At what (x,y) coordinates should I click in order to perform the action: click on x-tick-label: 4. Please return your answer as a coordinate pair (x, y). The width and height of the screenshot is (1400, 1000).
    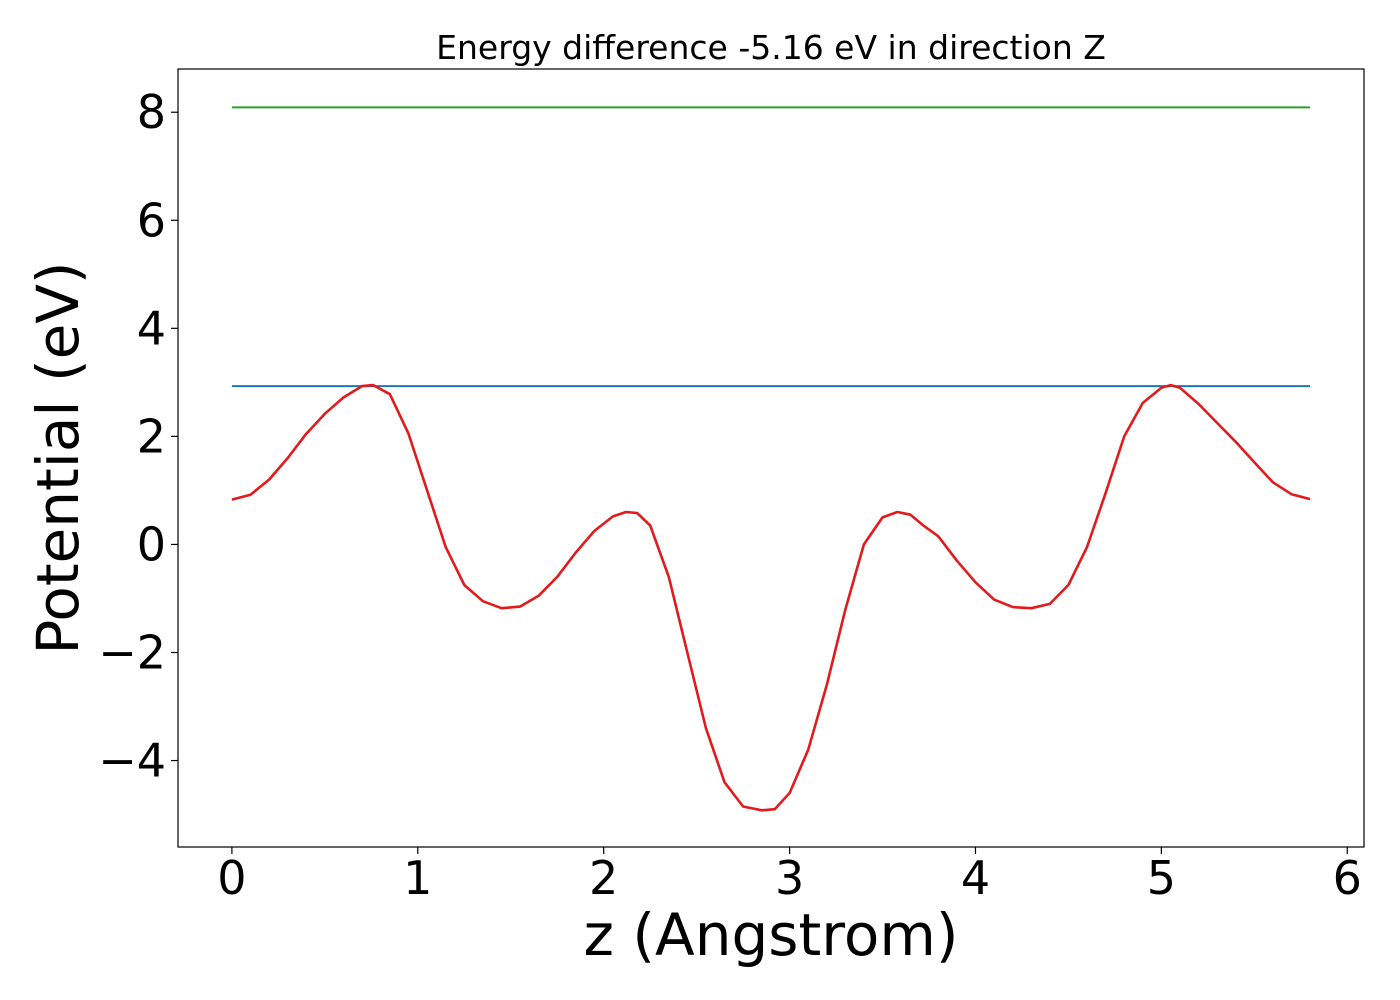
    Looking at the image, I should click on (975, 878).